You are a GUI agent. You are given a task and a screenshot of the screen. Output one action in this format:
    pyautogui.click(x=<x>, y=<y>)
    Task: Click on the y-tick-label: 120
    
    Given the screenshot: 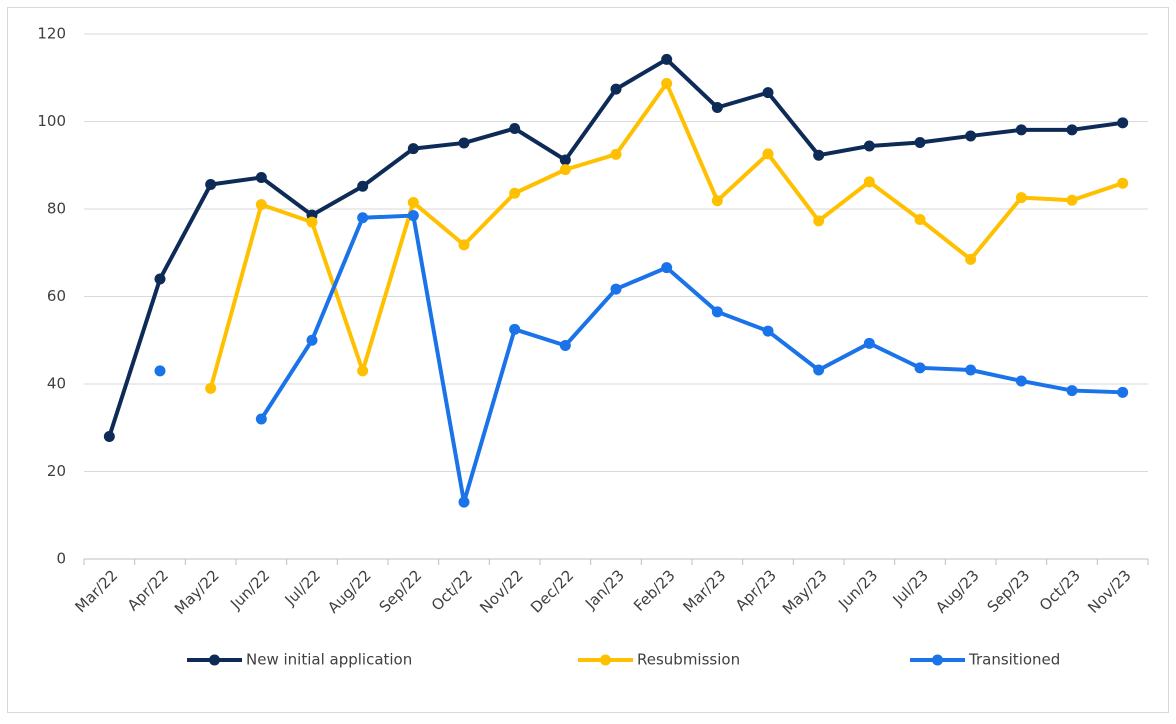 What is the action you would take?
    pyautogui.click(x=51, y=34)
    